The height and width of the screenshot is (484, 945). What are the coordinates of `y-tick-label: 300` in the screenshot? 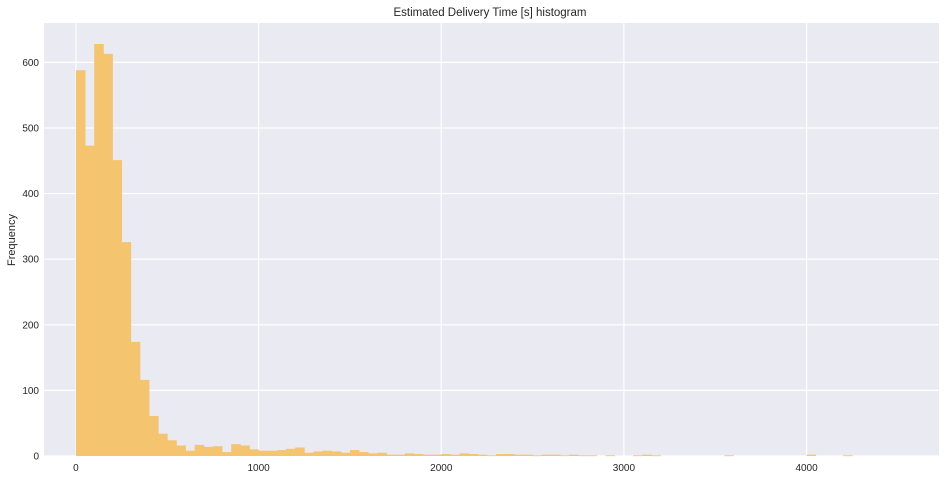 It's located at (30, 260).